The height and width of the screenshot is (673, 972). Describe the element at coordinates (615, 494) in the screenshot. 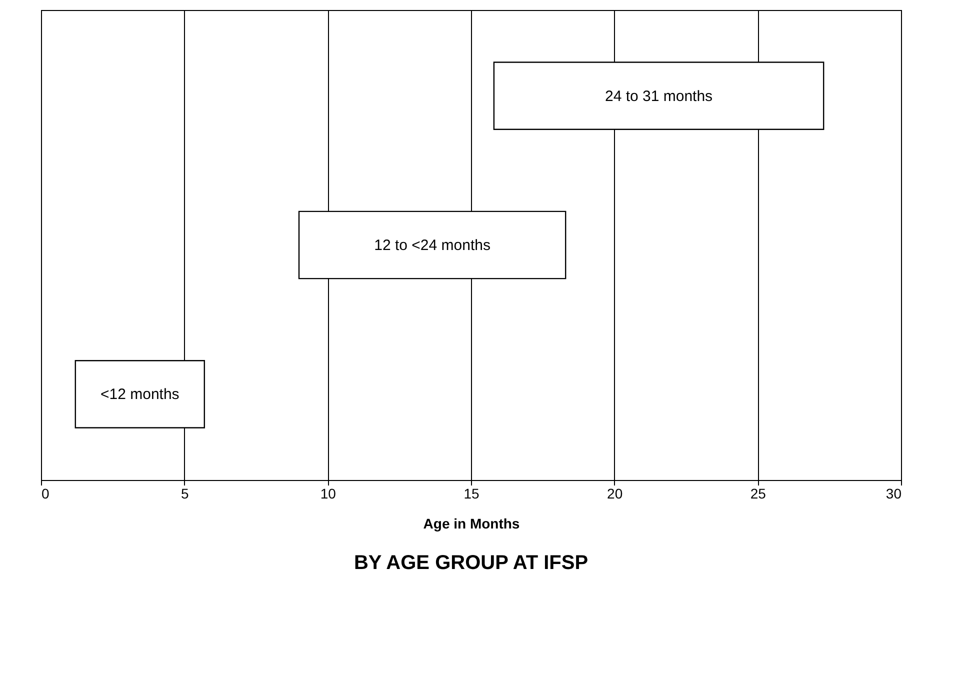

I see `x-tick-label: 20` at that location.